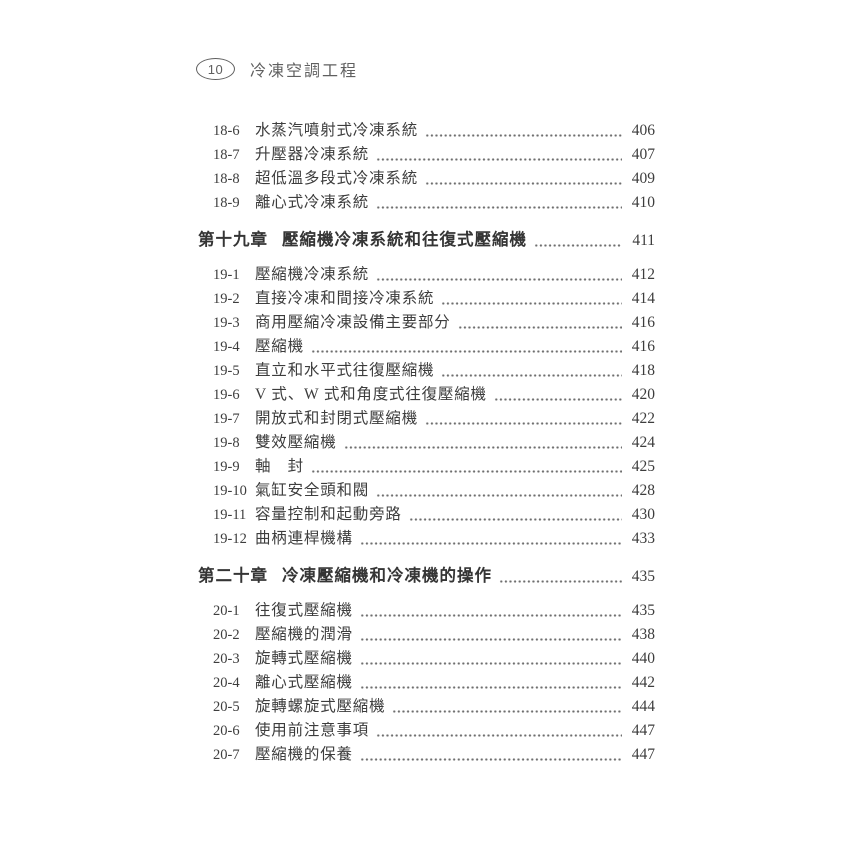 The height and width of the screenshot is (850, 850). I want to click on toc-entry-number: 20-5, so click(226, 707).